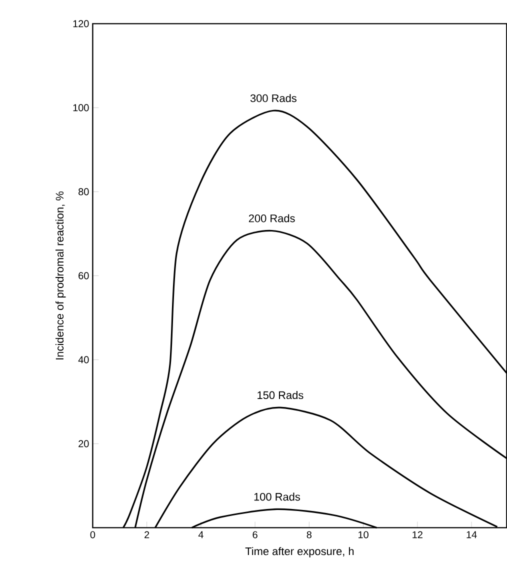 This screenshot has height=587, width=507. What do you see at coordinates (93, 534) in the screenshot?
I see `x-tick-label: 0` at bounding box center [93, 534].